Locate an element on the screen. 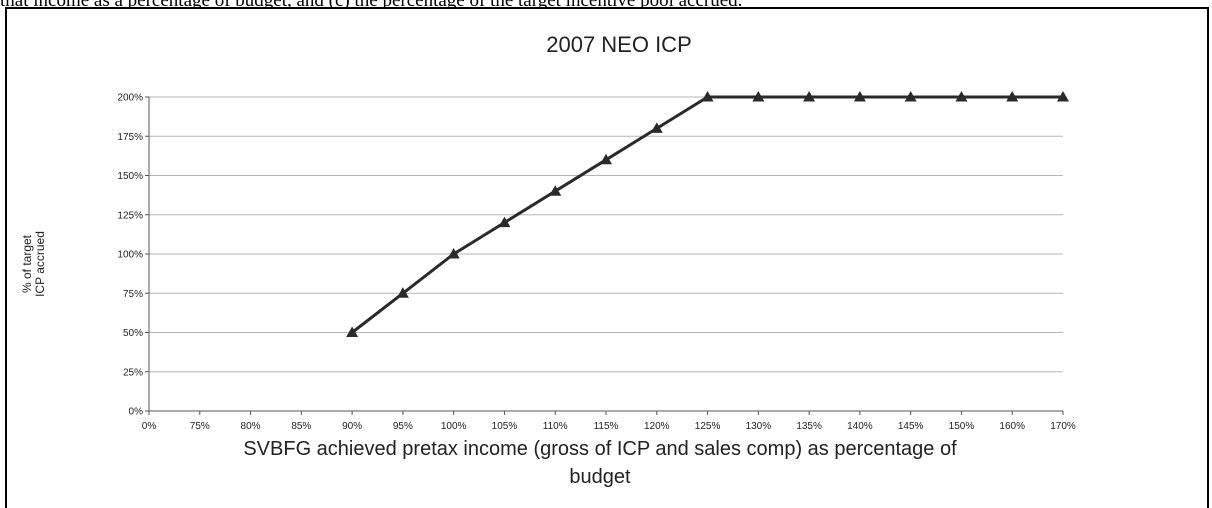 Image resolution: width=1212 pixels, height=508 pixels. y-axis-label-line: ICP accrued is located at coordinates (40, 264).